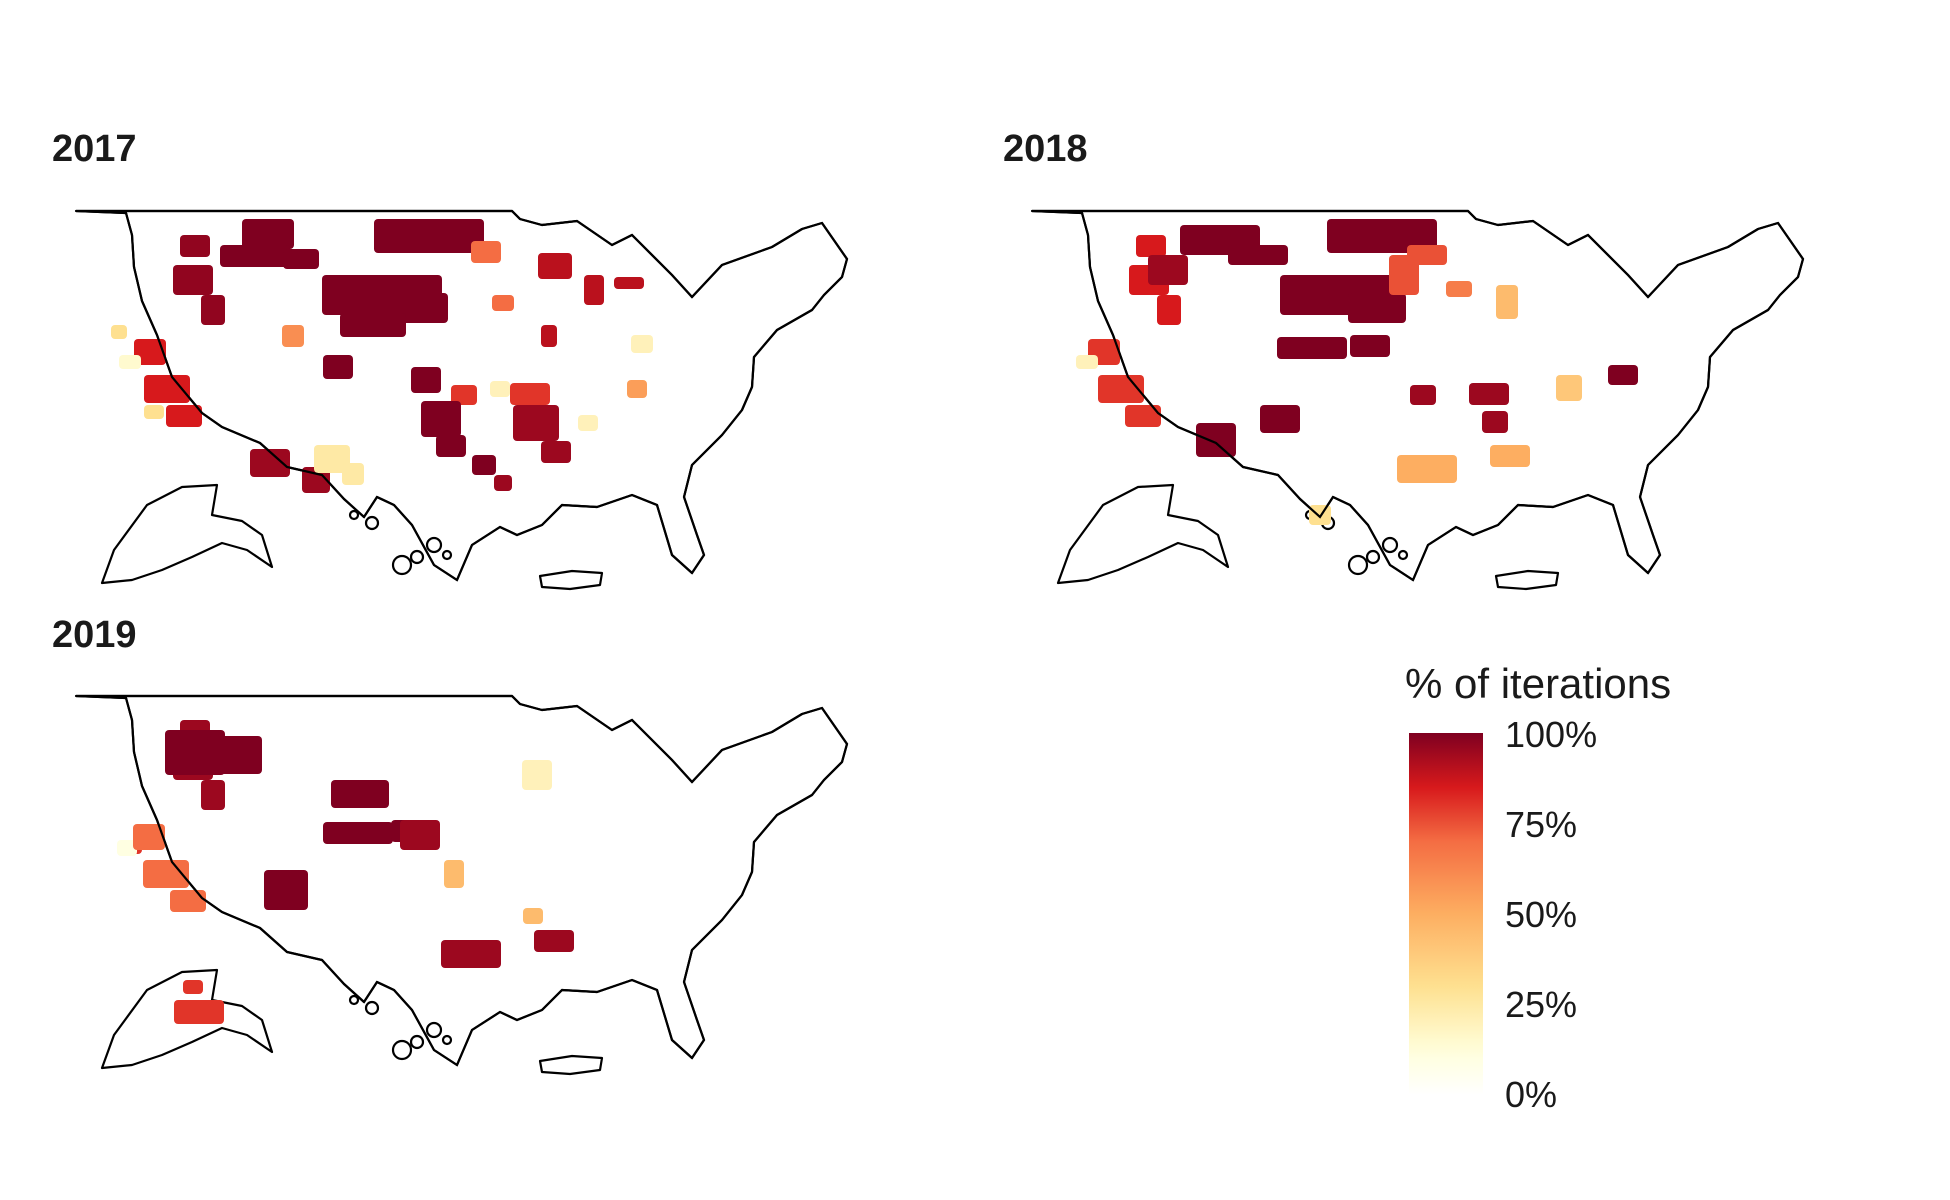  Describe the element at coordinates (1623, 375) in the screenshot. I see `region-virginia` at that location.